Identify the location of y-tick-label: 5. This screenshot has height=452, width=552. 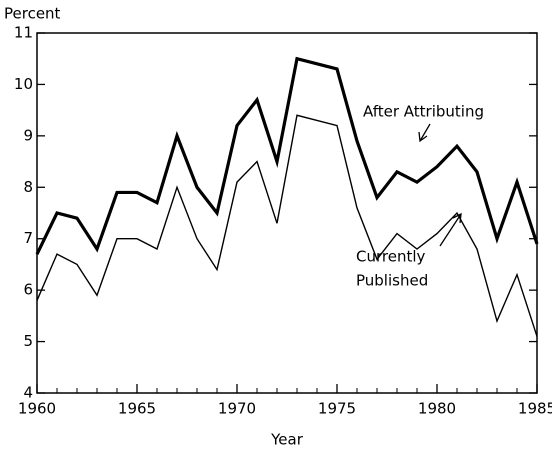
(28, 341).